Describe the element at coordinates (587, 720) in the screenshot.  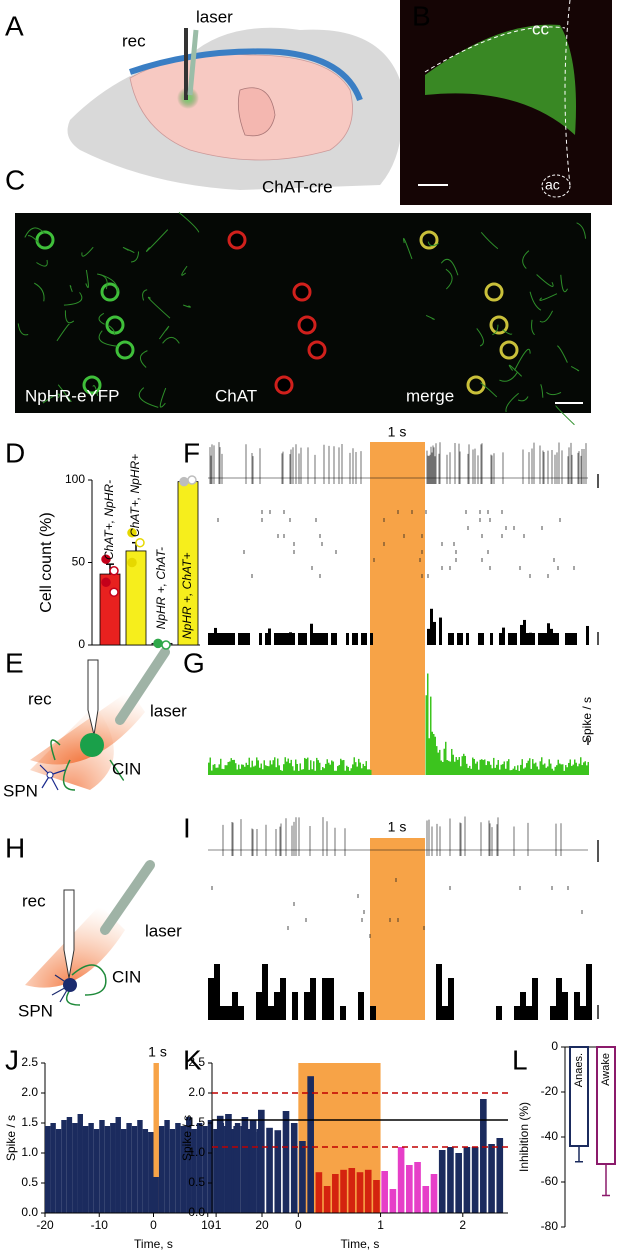
I see `unit-label: Spike / s` at that location.